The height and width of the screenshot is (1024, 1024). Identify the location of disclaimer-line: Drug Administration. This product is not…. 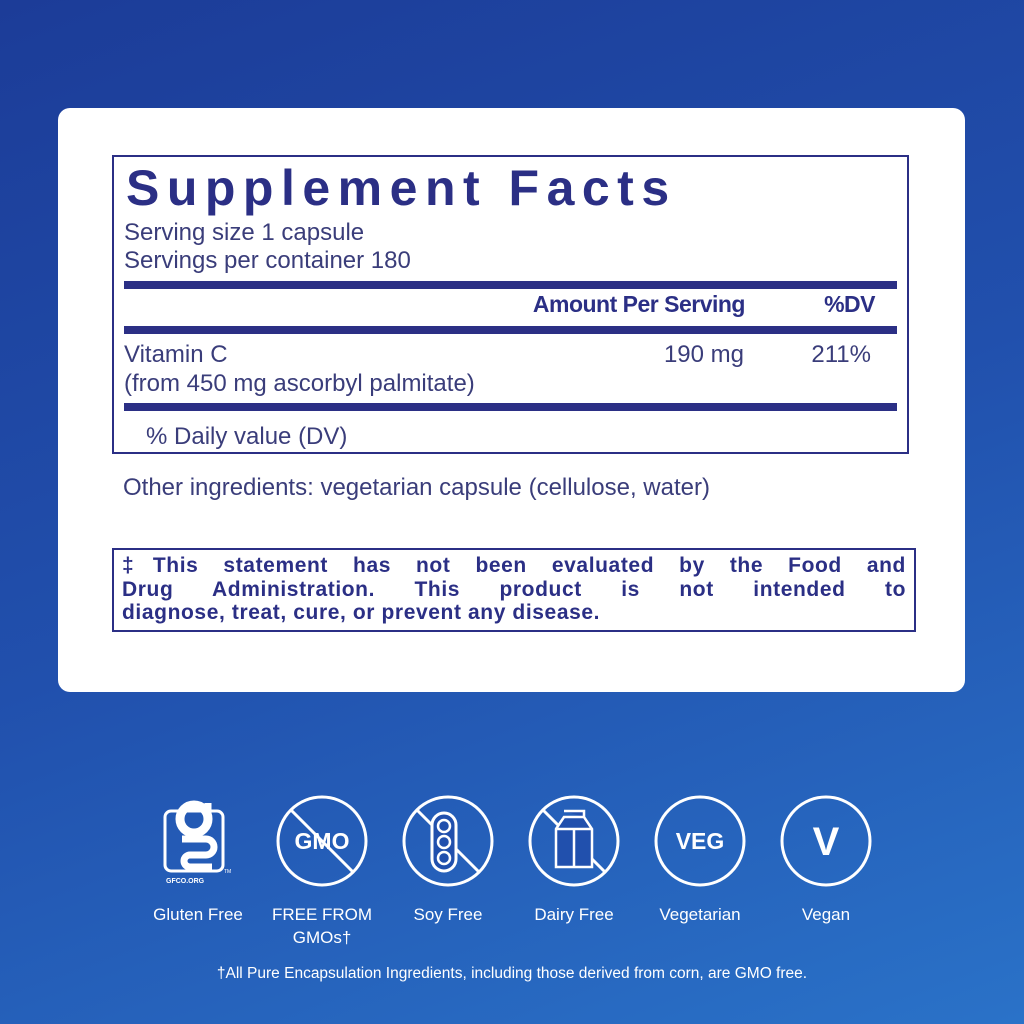
(514, 589).